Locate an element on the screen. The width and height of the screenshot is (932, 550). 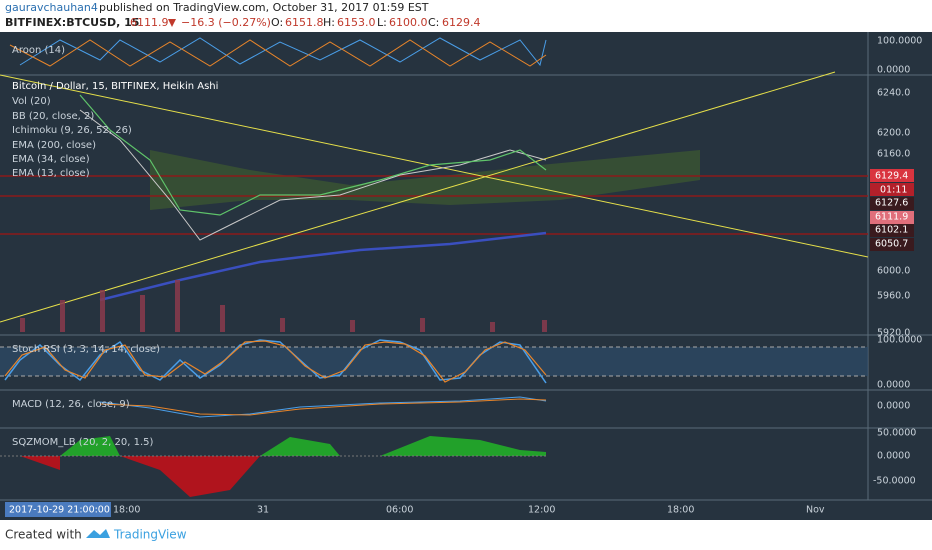
footer-brand: TradingView is located at coordinates (150, 535).